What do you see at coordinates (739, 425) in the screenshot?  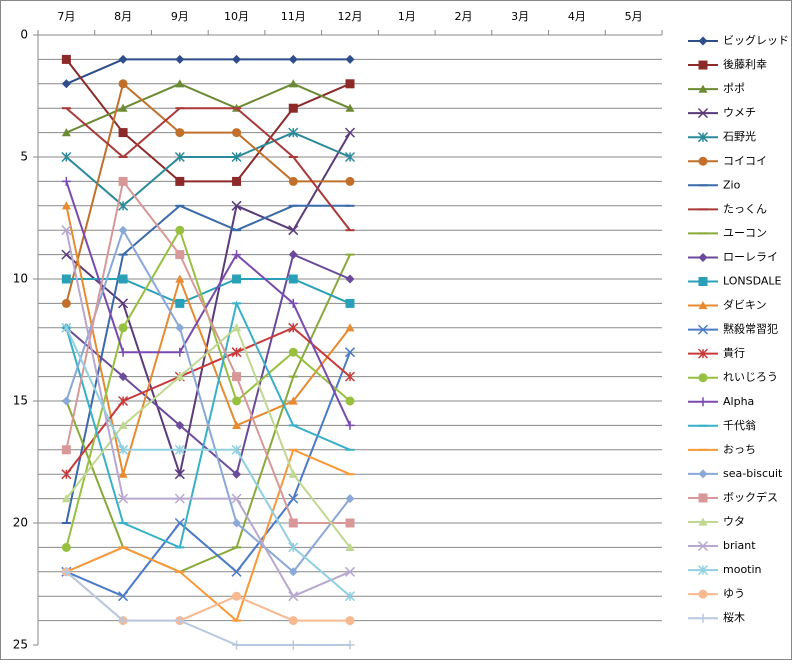 I see `legend-label: 千代翁` at bounding box center [739, 425].